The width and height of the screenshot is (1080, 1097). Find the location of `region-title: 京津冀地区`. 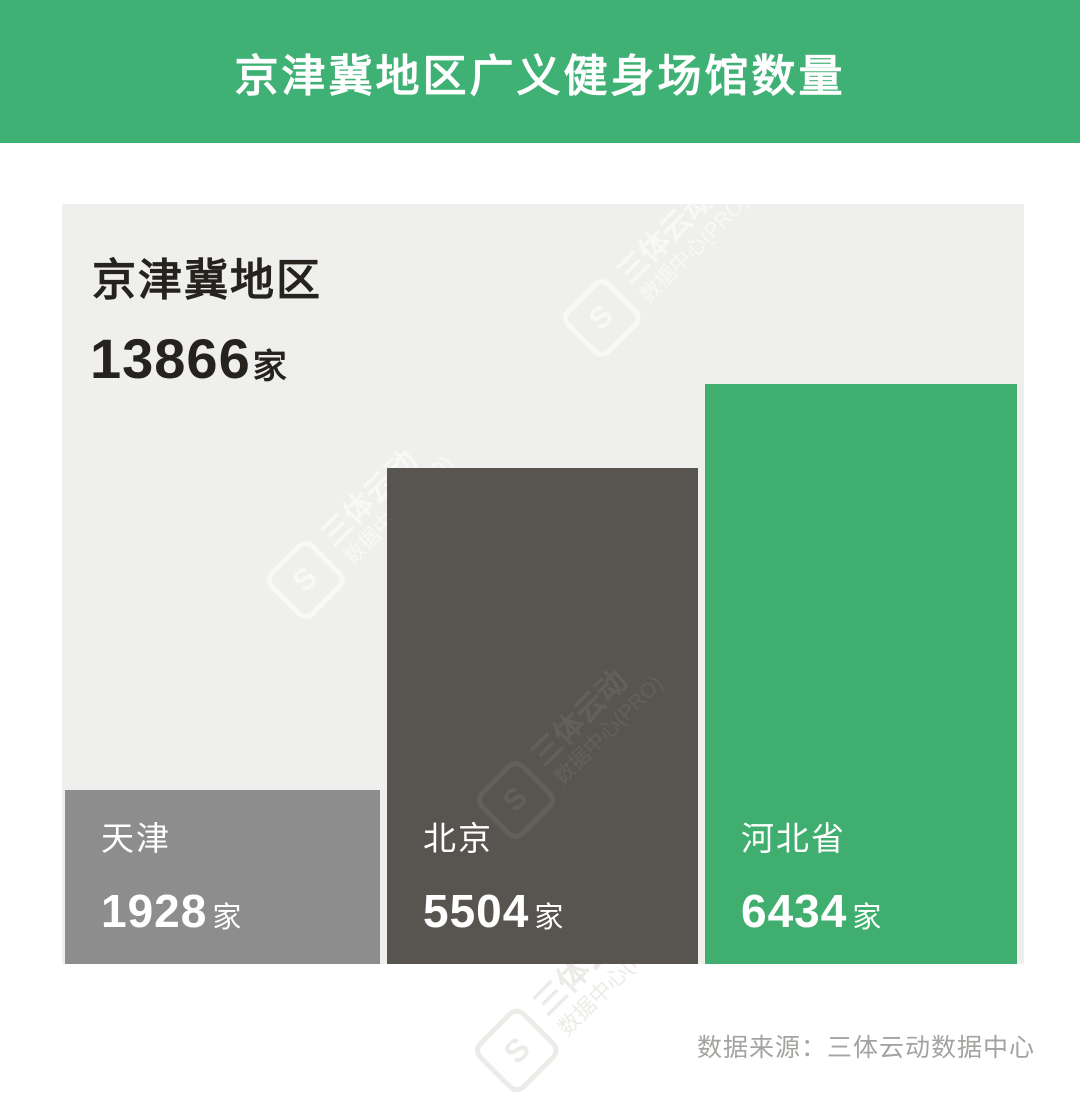

region-title: 京津冀地区 is located at coordinates (207, 280).